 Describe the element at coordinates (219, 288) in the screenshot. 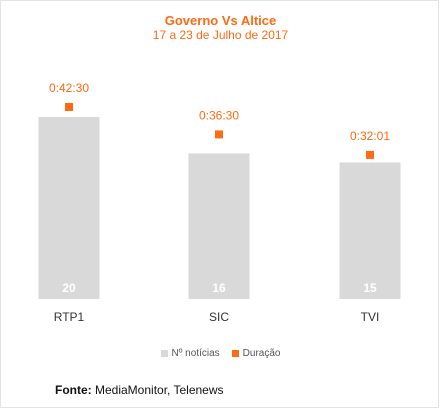

I see `bar-value-label: 16` at that location.